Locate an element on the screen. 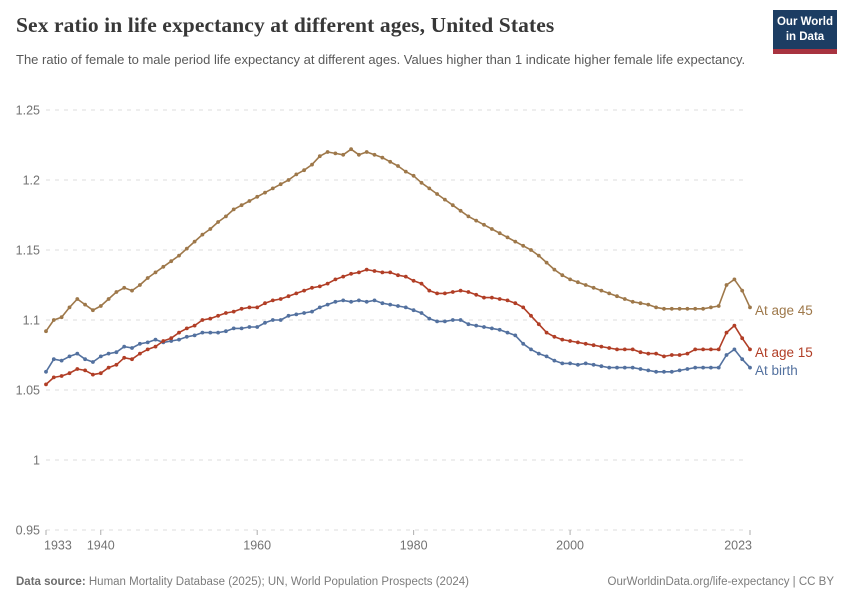 The width and height of the screenshot is (850, 600). y-axis-tick-label: 1 is located at coordinates (36, 461).